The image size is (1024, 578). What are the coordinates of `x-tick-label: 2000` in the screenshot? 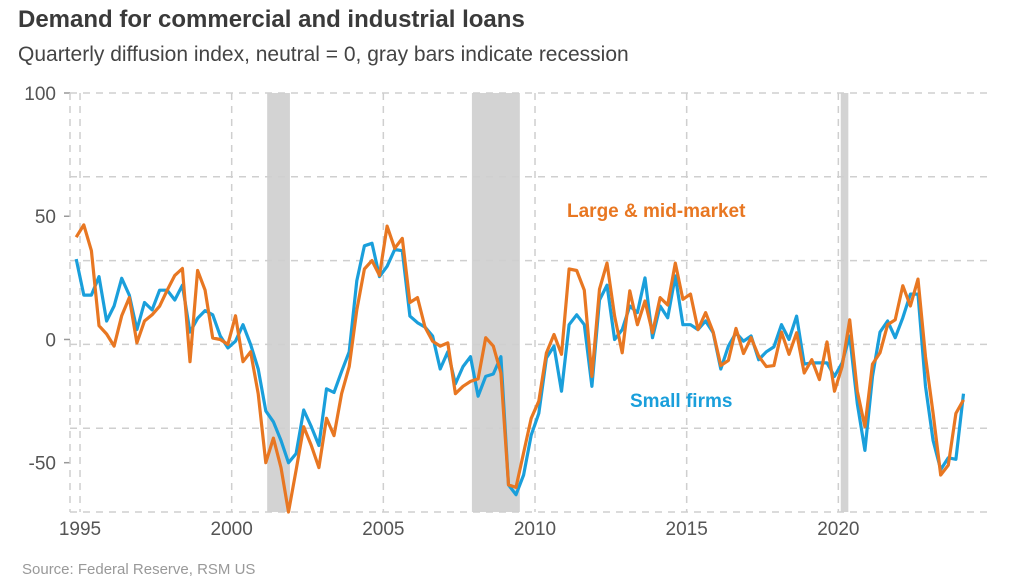 It's located at (232, 529).